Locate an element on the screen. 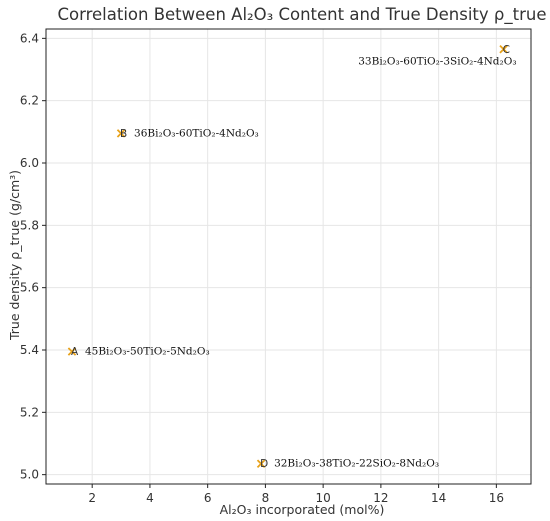  data-point: D 32Bi₂O₃-38TiO₂-22SiO₂-8Nd₂O₃ is located at coordinates (347, 464).